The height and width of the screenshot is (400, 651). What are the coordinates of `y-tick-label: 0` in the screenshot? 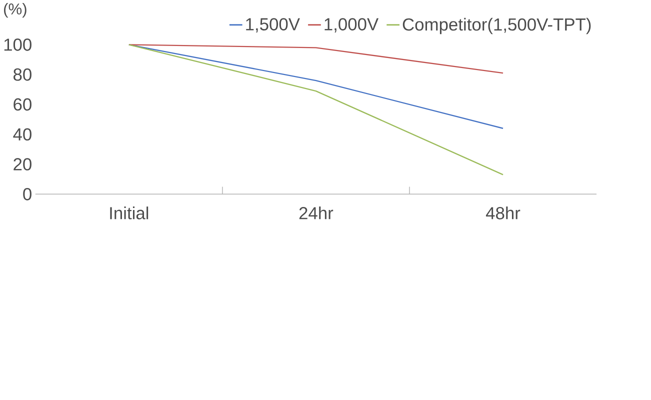 It's located at (27, 194).